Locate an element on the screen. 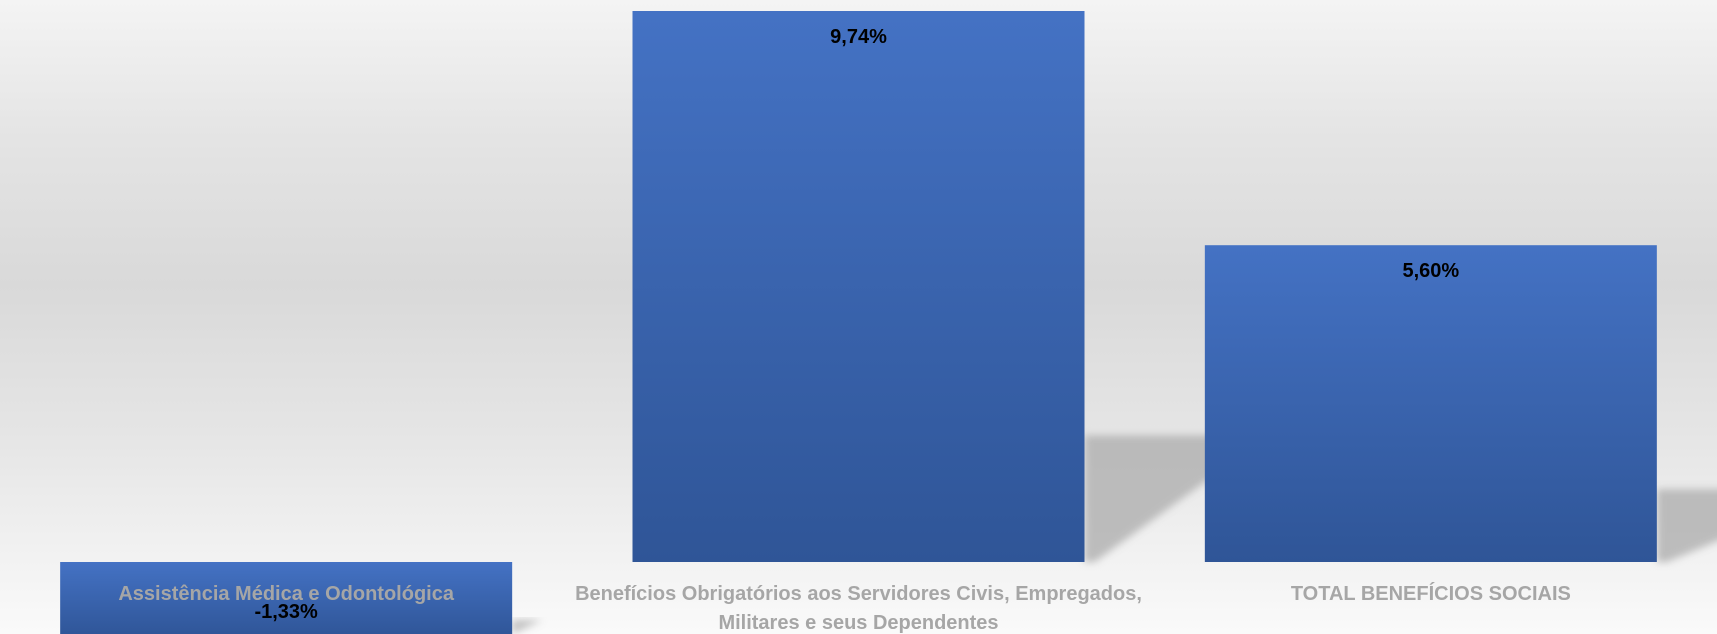  category-label-line: TOTAL BENEFÍCIOS SOCIAIS is located at coordinates (1431, 593).